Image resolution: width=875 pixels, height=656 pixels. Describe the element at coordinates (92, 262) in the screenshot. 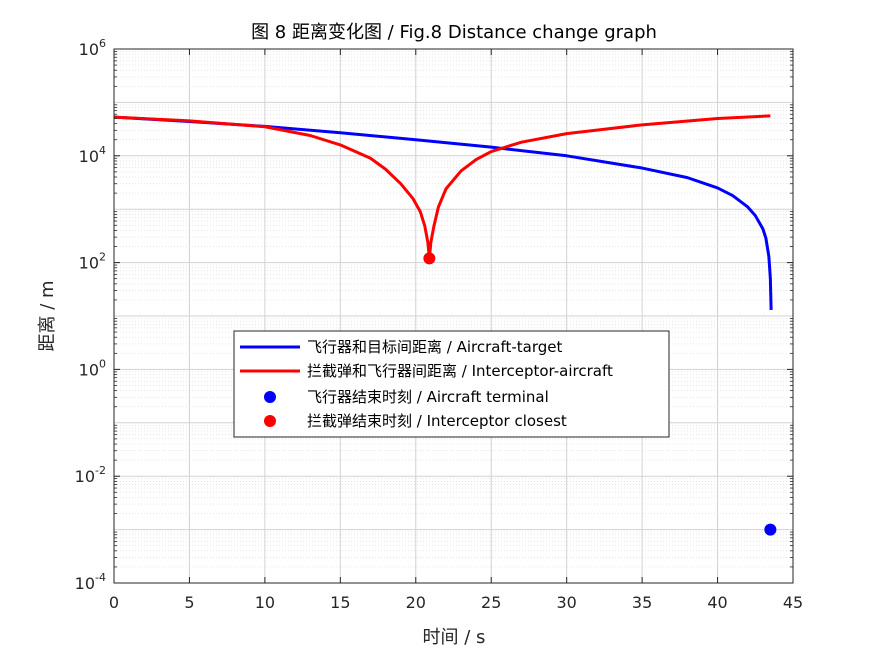

I see `y-tick-label: 10²` at that location.